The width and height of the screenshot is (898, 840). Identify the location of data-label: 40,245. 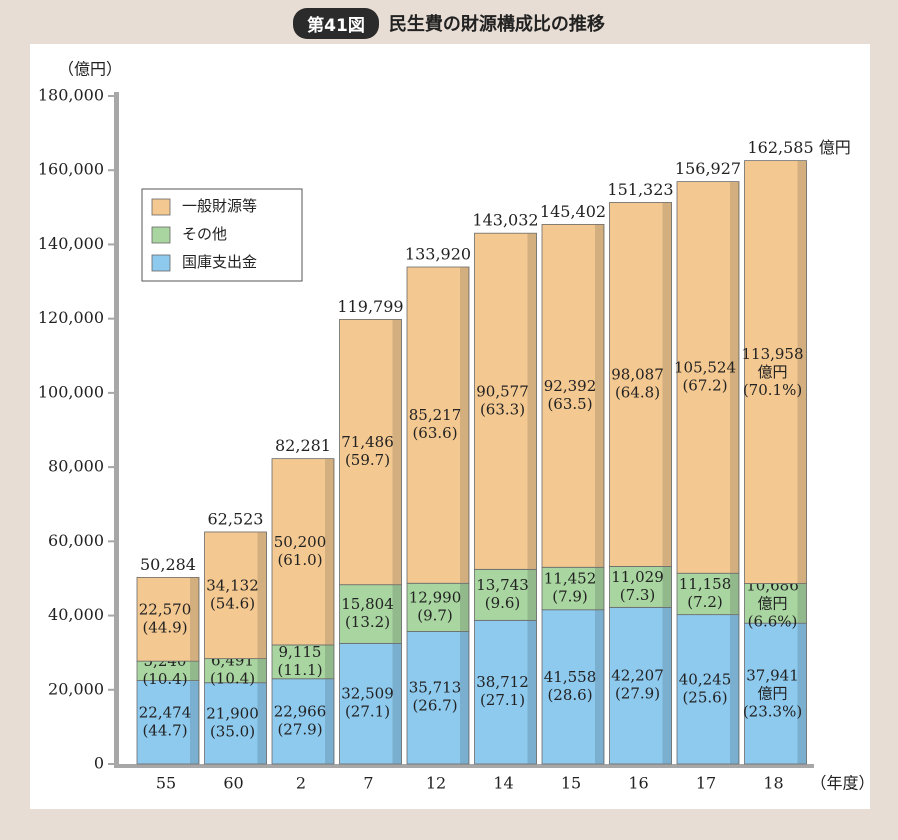
(705, 679).